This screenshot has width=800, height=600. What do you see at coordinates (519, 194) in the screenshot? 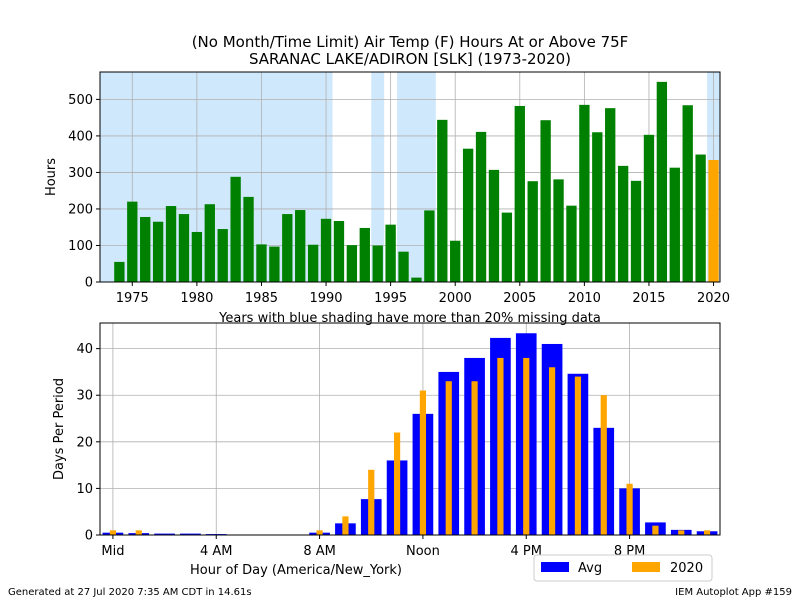
I see `bar-year-2005` at bounding box center [519, 194].